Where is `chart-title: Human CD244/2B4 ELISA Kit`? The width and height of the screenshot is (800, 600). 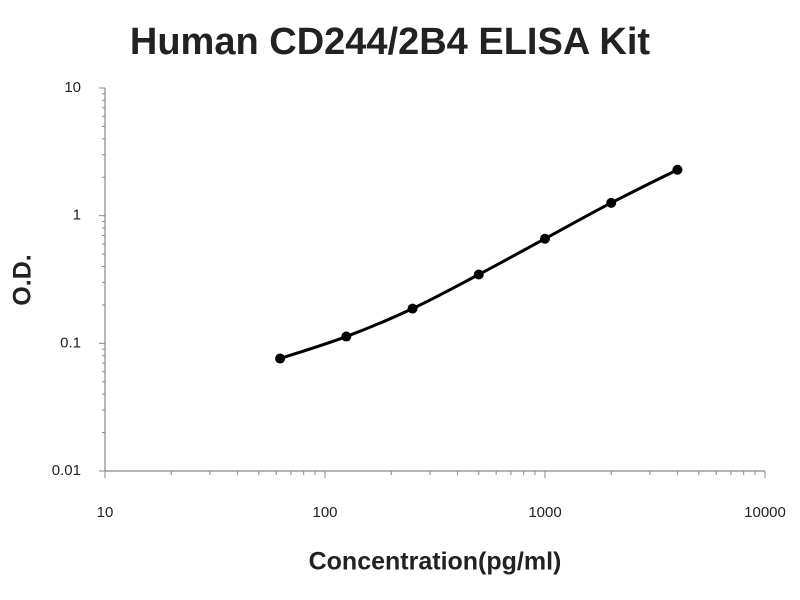 chart-title: Human CD244/2B4 ELISA Kit is located at coordinates (390, 42).